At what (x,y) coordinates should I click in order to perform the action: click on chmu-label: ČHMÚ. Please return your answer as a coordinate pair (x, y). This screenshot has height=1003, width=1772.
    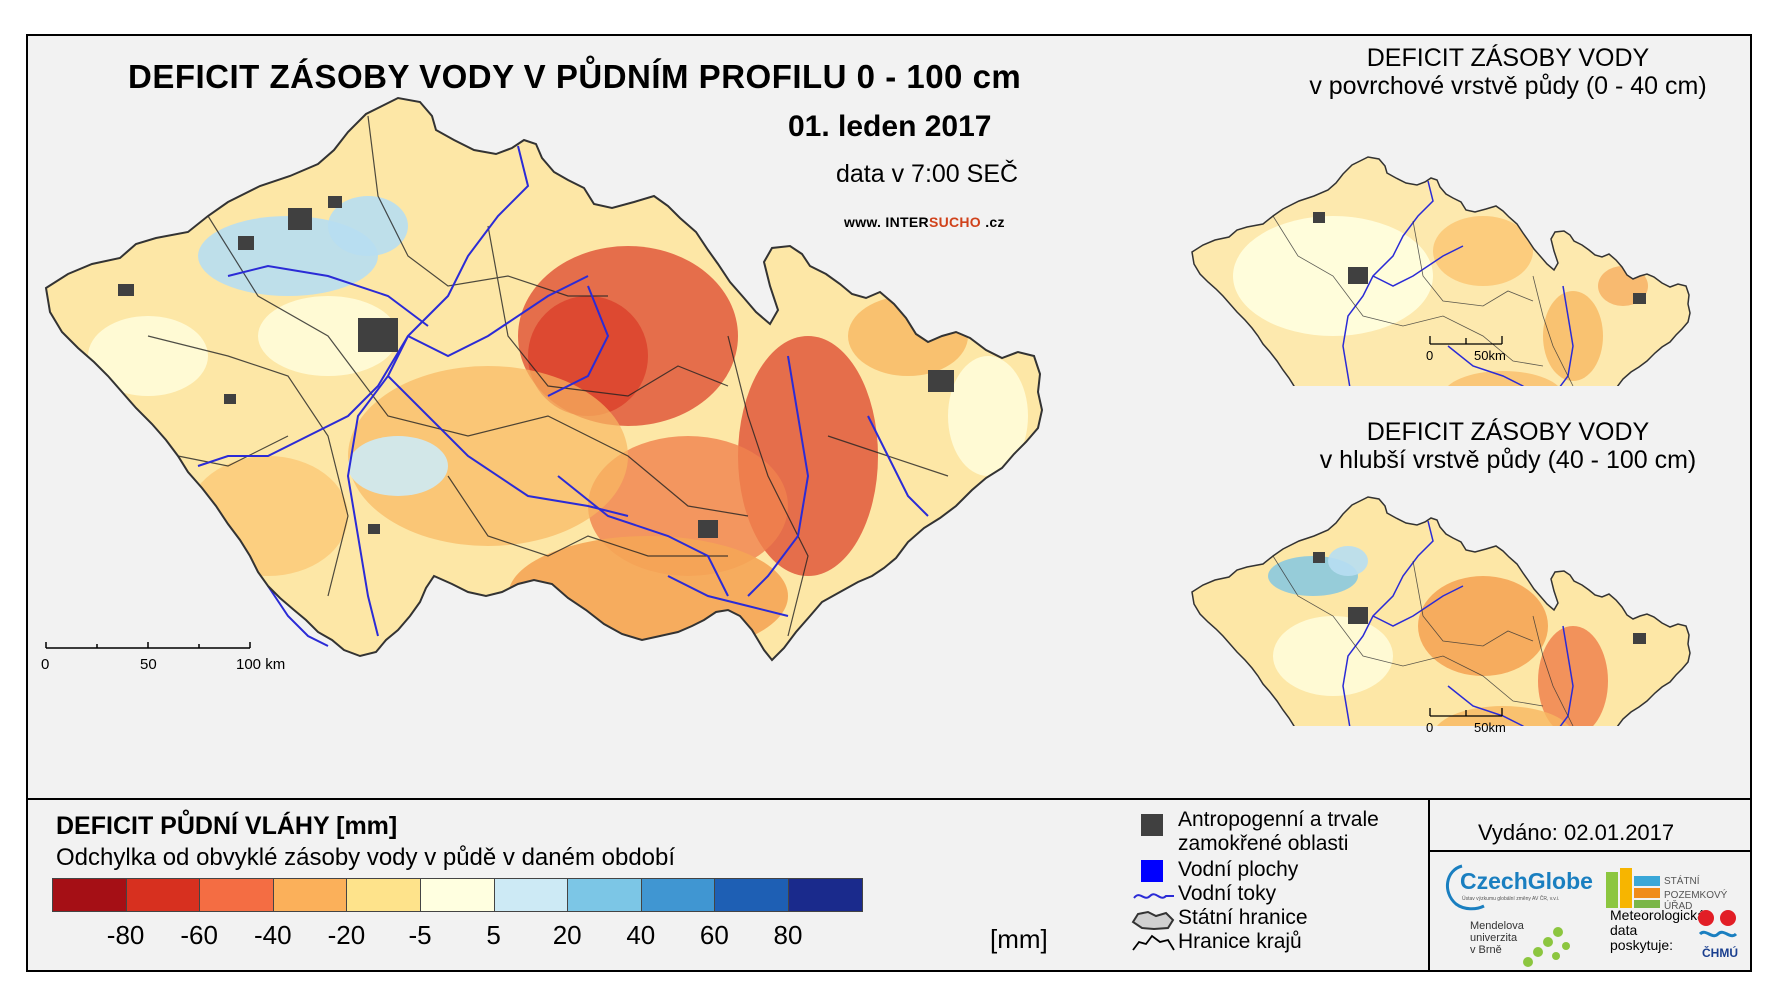
    Looking at the image, I should click on (1720, 953).